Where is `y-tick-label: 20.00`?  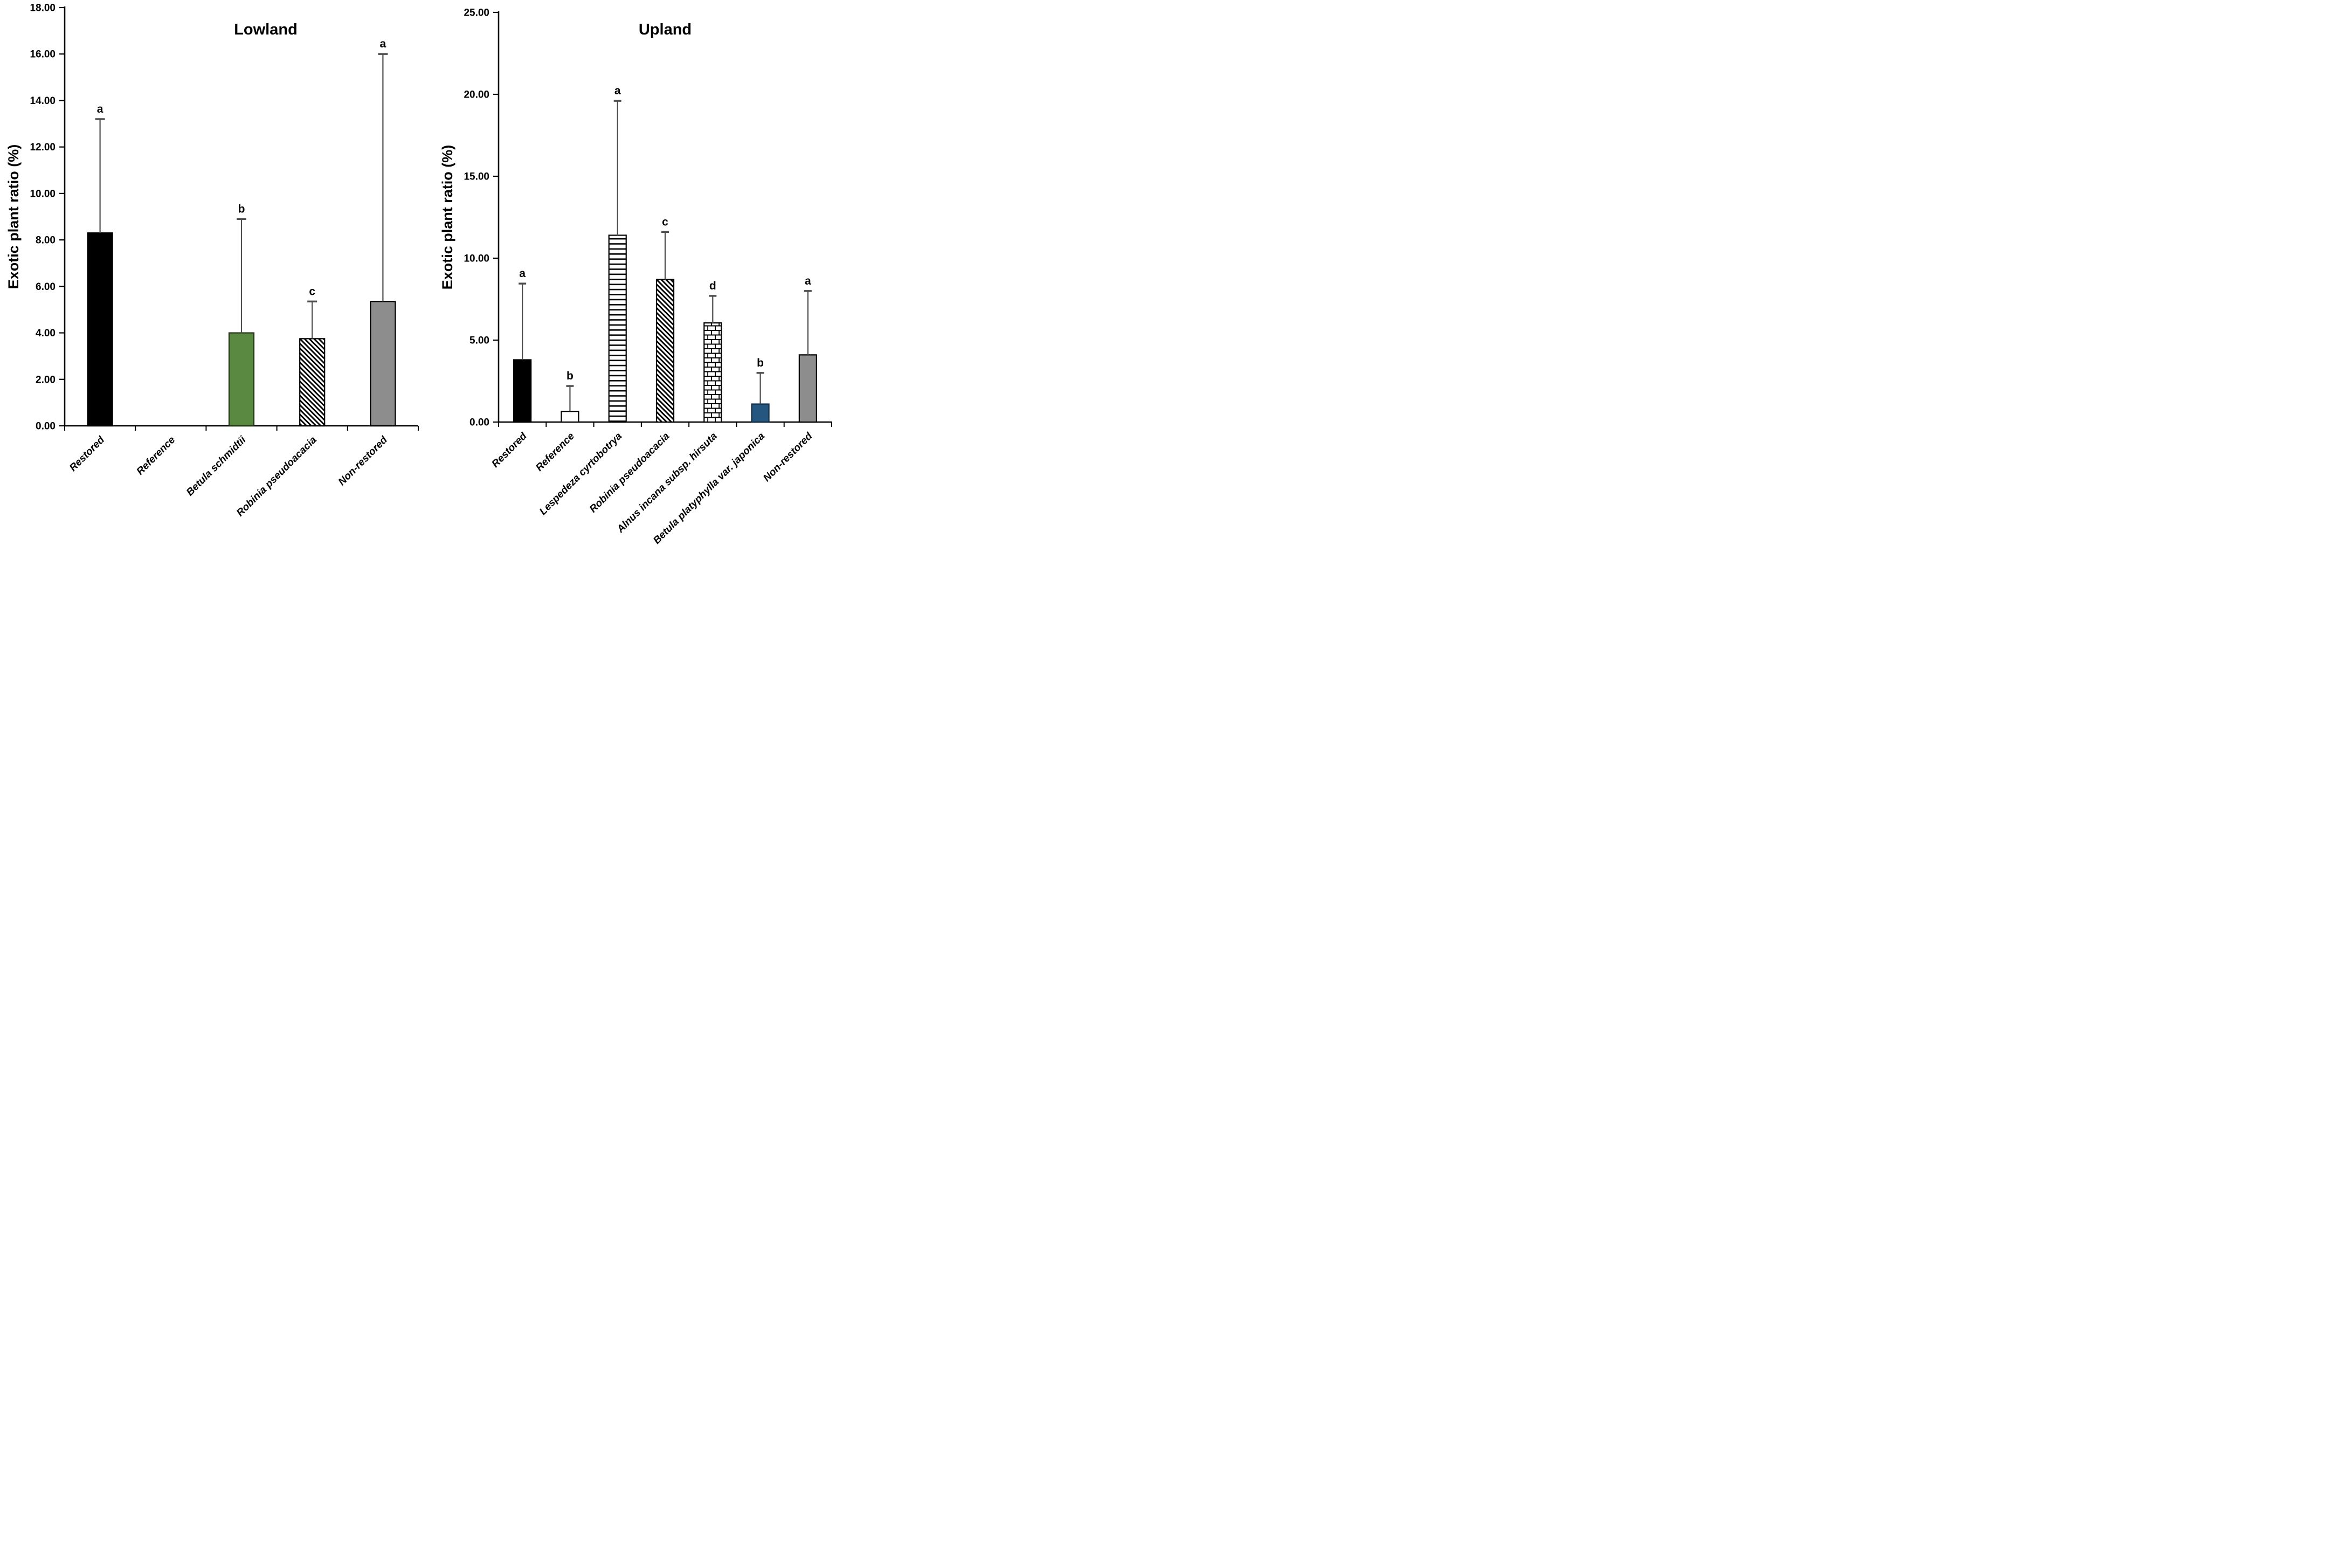
y-tick-label: 20.00 is located at coordinates (476, 95).